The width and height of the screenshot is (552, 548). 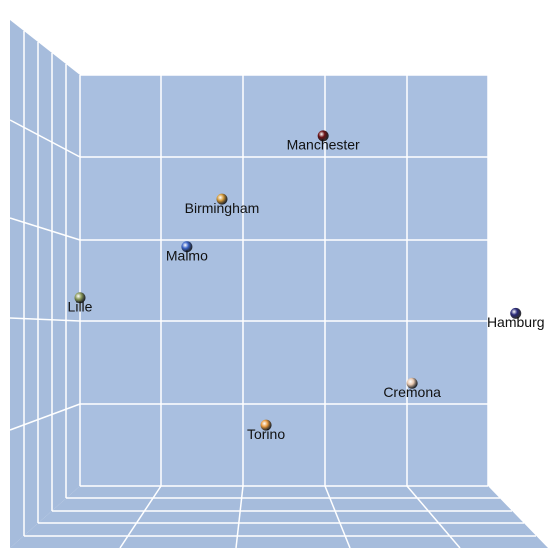 I want to click on floor-grid, so click(x=280, y=516).